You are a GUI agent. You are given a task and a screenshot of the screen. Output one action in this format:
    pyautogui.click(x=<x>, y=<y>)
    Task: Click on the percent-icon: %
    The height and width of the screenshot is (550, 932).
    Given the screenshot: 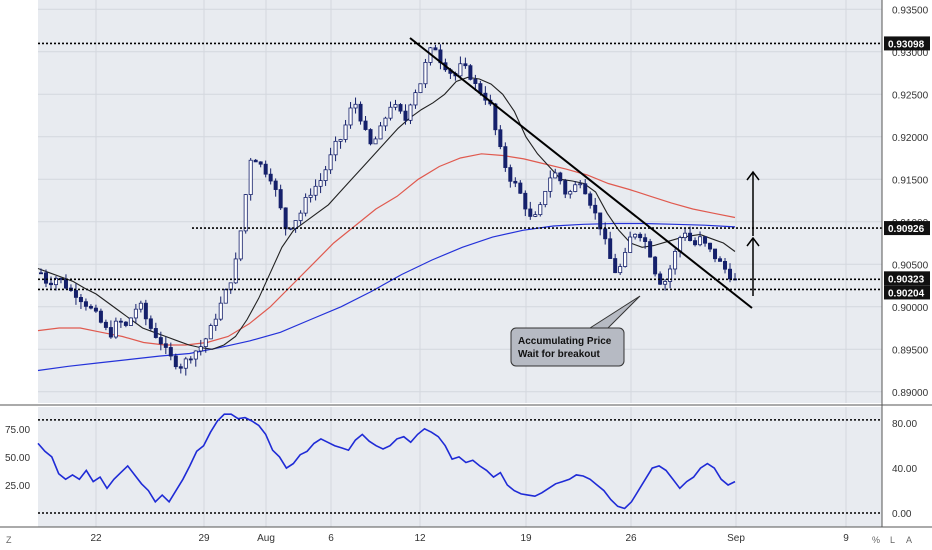 What is the action you would take?
    pyautogui.click(x=876, y=540)
    